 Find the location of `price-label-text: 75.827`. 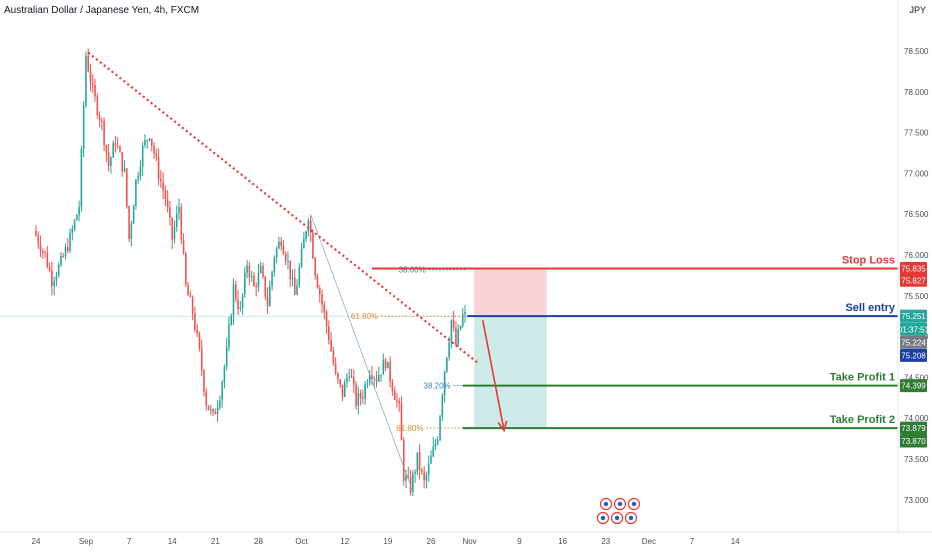

price-label-text: 75.827 is located at coordinates (913, 280).